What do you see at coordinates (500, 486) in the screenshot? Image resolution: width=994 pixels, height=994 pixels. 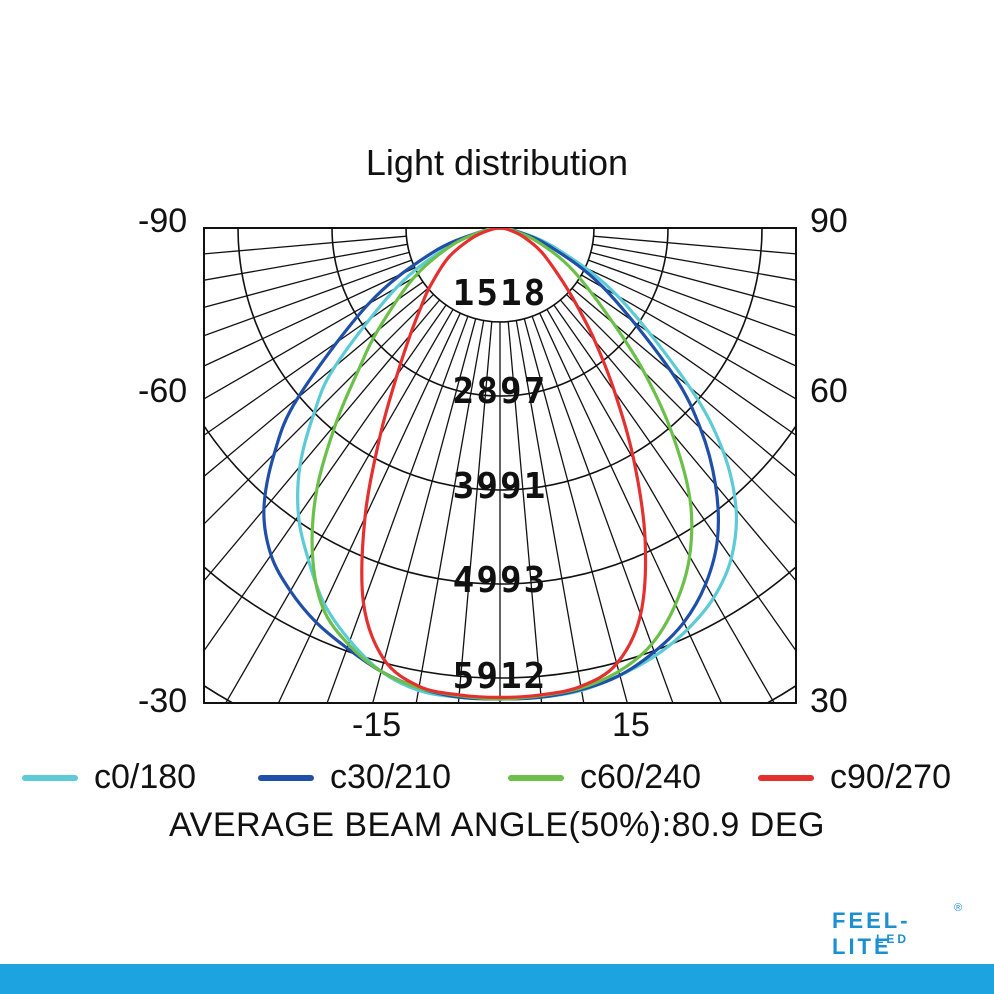 I see `ring-value-label: 3991` at bounding box center [500, 486].